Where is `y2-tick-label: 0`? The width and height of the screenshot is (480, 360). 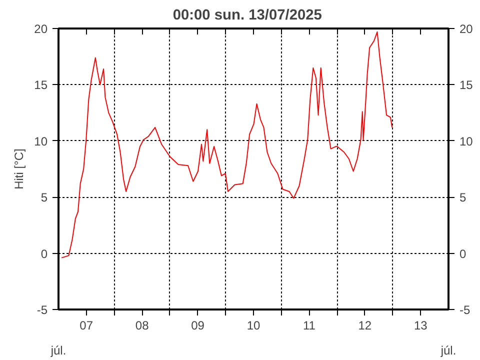
y2-tick-label: 0 is located at coordinates (463, 253).